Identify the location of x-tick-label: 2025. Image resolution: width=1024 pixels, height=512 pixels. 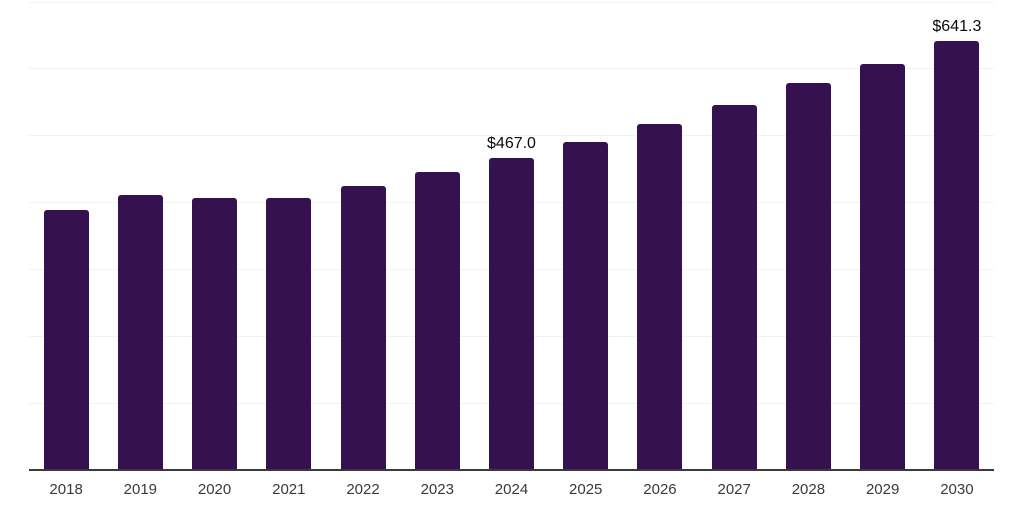
(586, 489).